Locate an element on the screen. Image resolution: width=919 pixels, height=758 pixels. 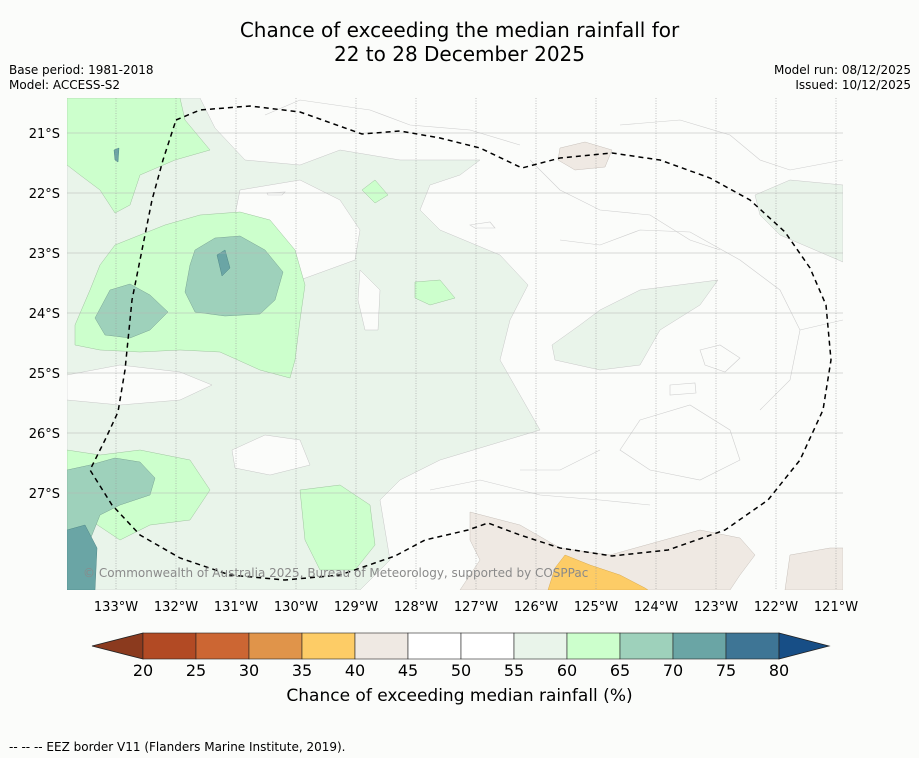
colorbar-tick: 50 is located at coordinates (461, 670).